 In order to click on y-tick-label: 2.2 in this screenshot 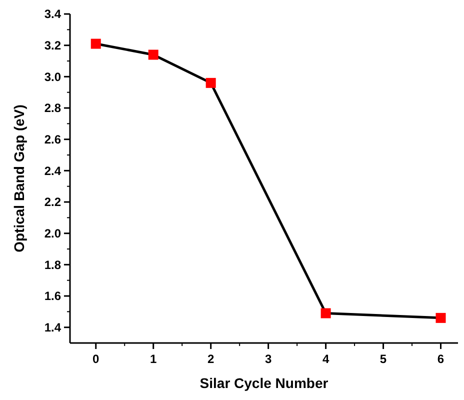, I will do `click(53, 202)`.